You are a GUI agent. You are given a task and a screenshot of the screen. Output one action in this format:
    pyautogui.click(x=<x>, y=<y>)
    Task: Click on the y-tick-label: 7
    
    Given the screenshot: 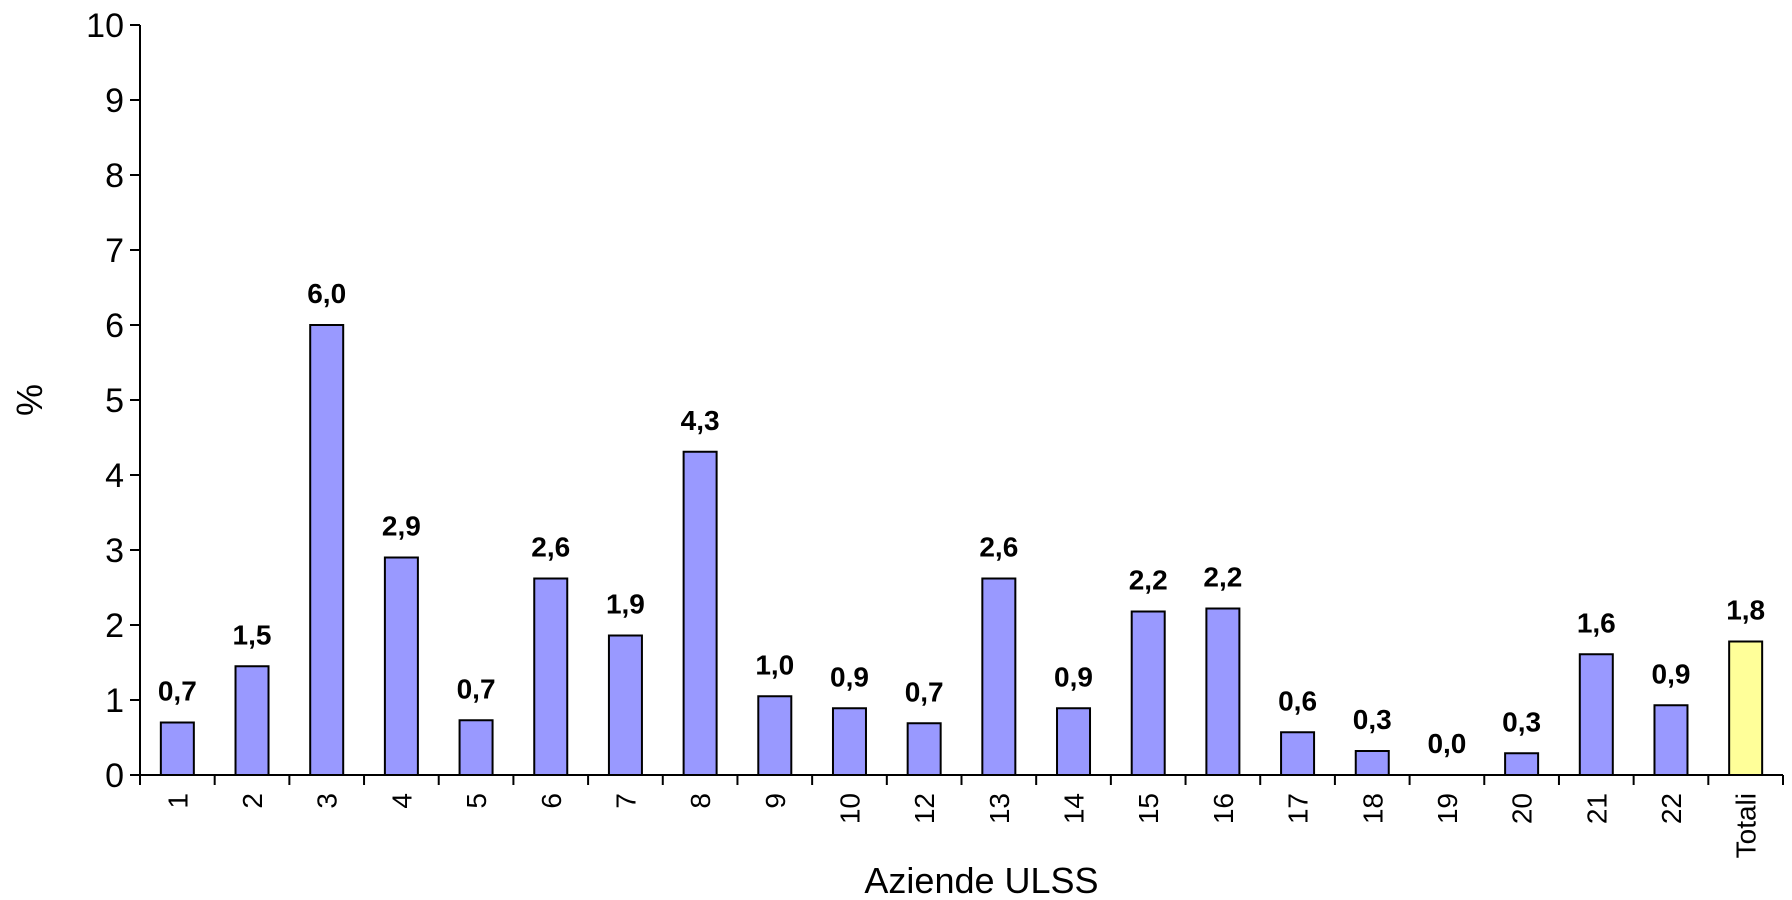 What is the action you would take?
    pyautogui.click(x=114, y=251)
    